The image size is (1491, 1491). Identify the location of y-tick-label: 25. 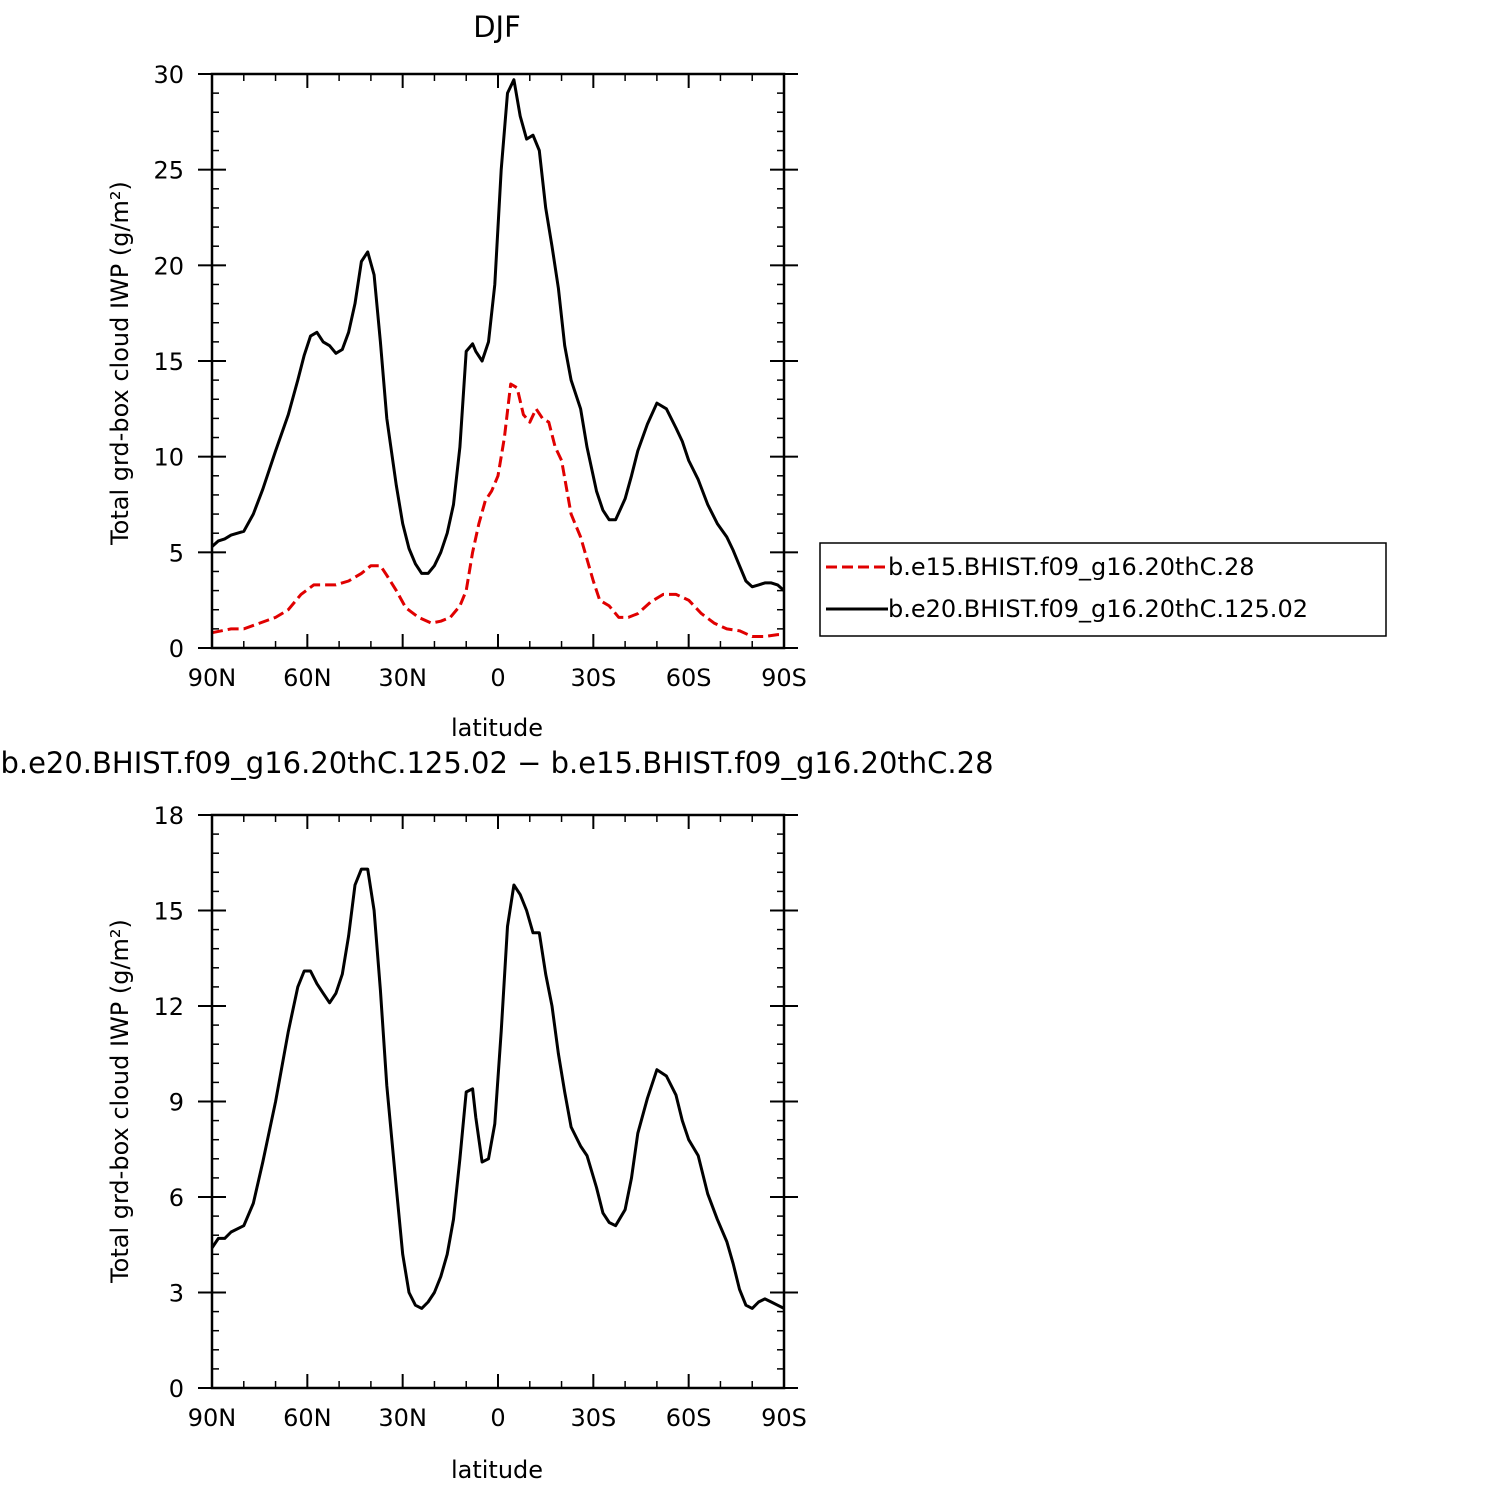
(168, 171).